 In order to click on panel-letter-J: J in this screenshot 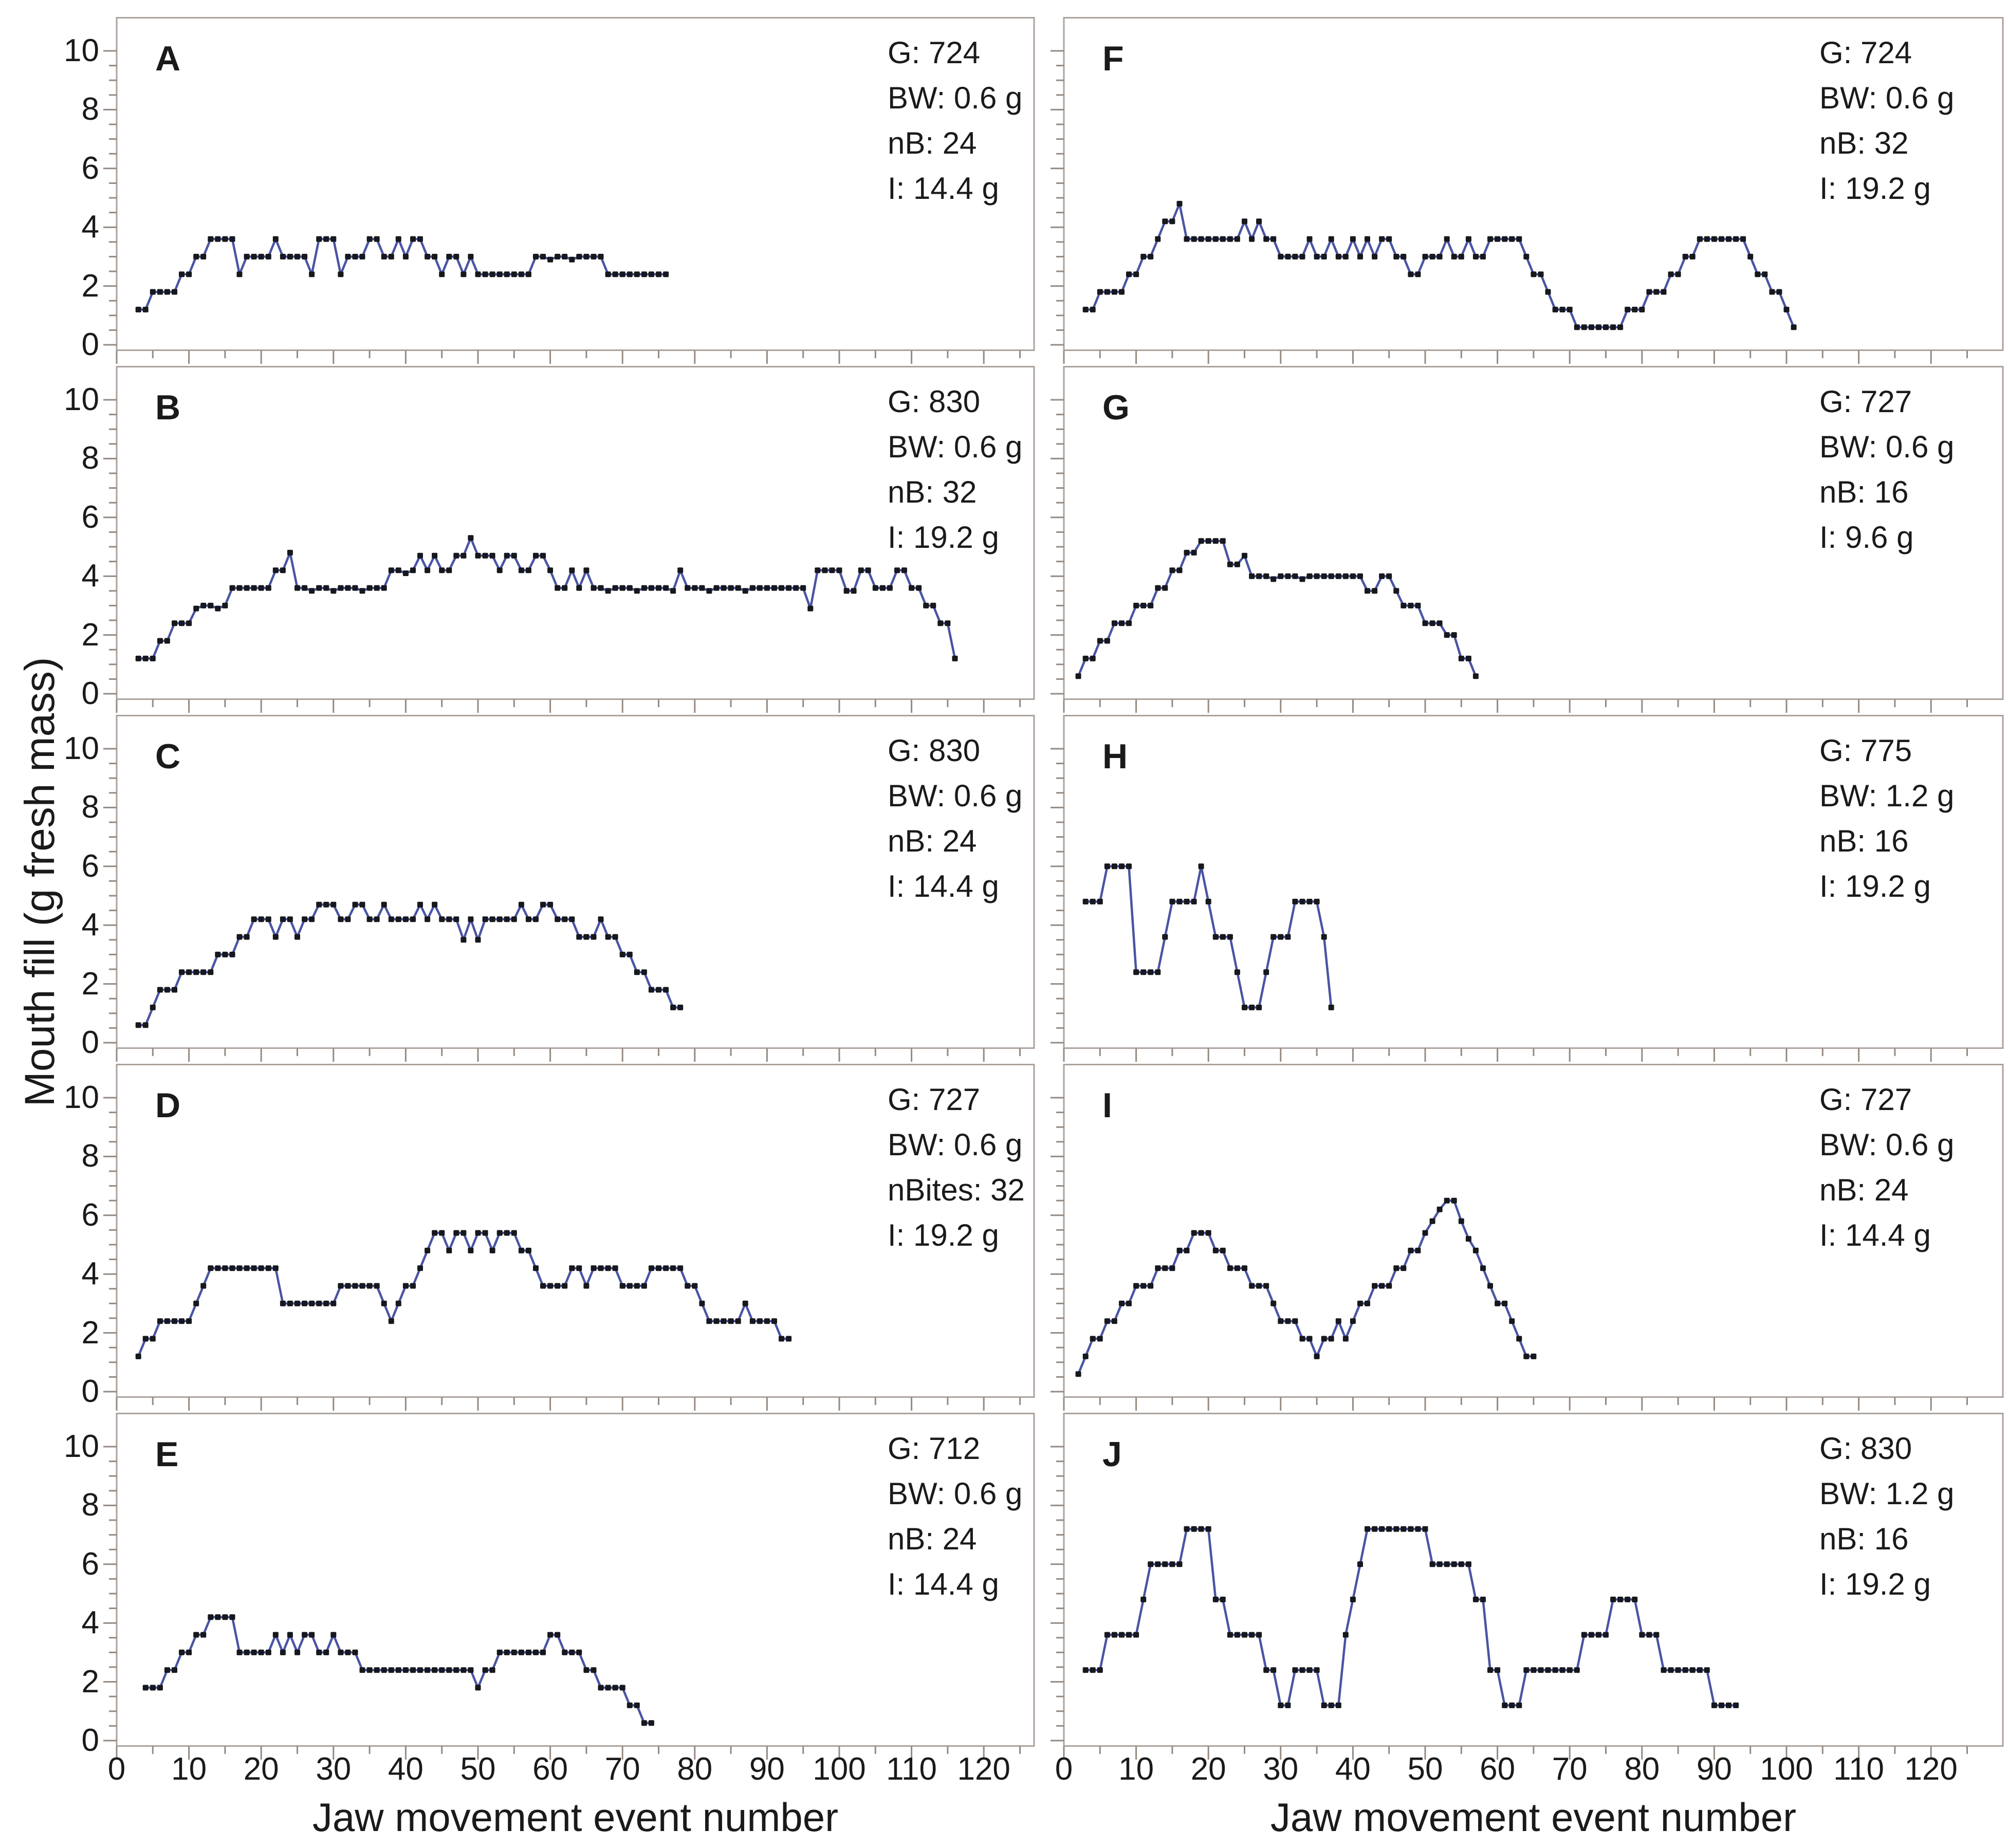, I will do `click(1112, 1454)`.